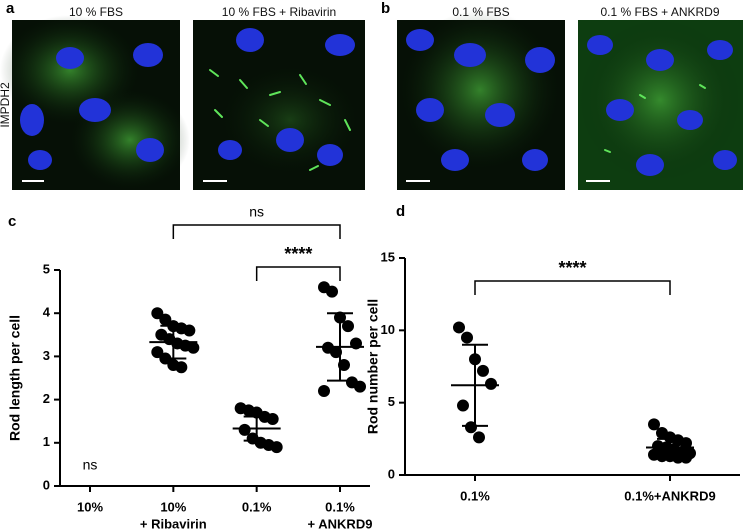 The image size is (745, 530). I want to click on x-tick-label: 0.1%+ANKRD9, so click(669, 495).